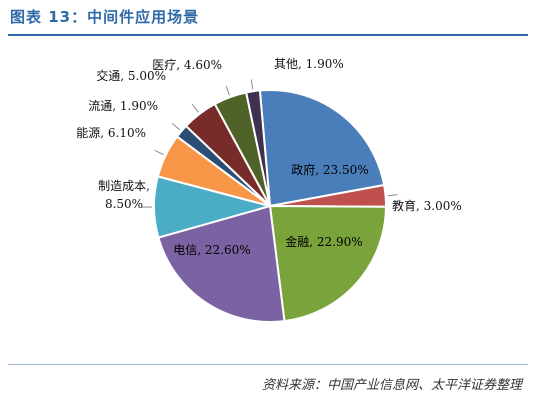 Image resolution: width=536 pixels, height=406 pixels. Describe the element at coordinates (268, 364) in the screenshot. I see `source-divider` at that location.